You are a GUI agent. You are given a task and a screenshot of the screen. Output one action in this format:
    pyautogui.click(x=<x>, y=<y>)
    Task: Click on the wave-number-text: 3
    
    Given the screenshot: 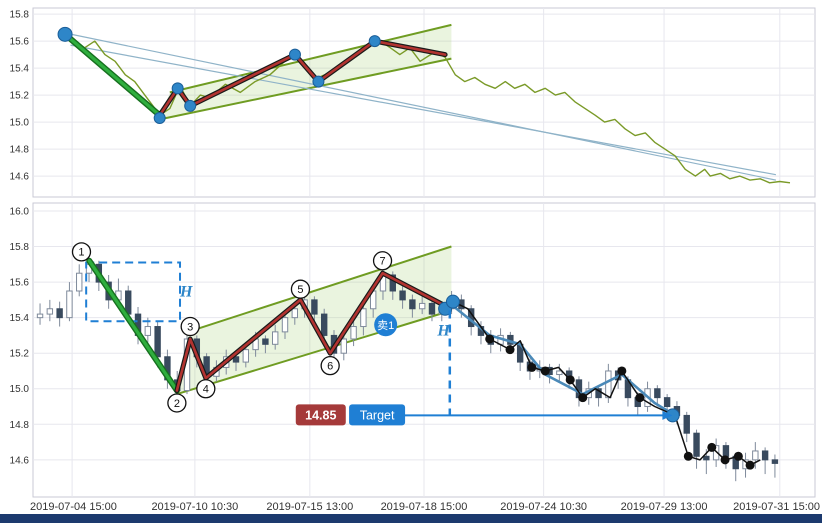 What is the action you would take?
    pyautogui.click(x=190, y=327)
    